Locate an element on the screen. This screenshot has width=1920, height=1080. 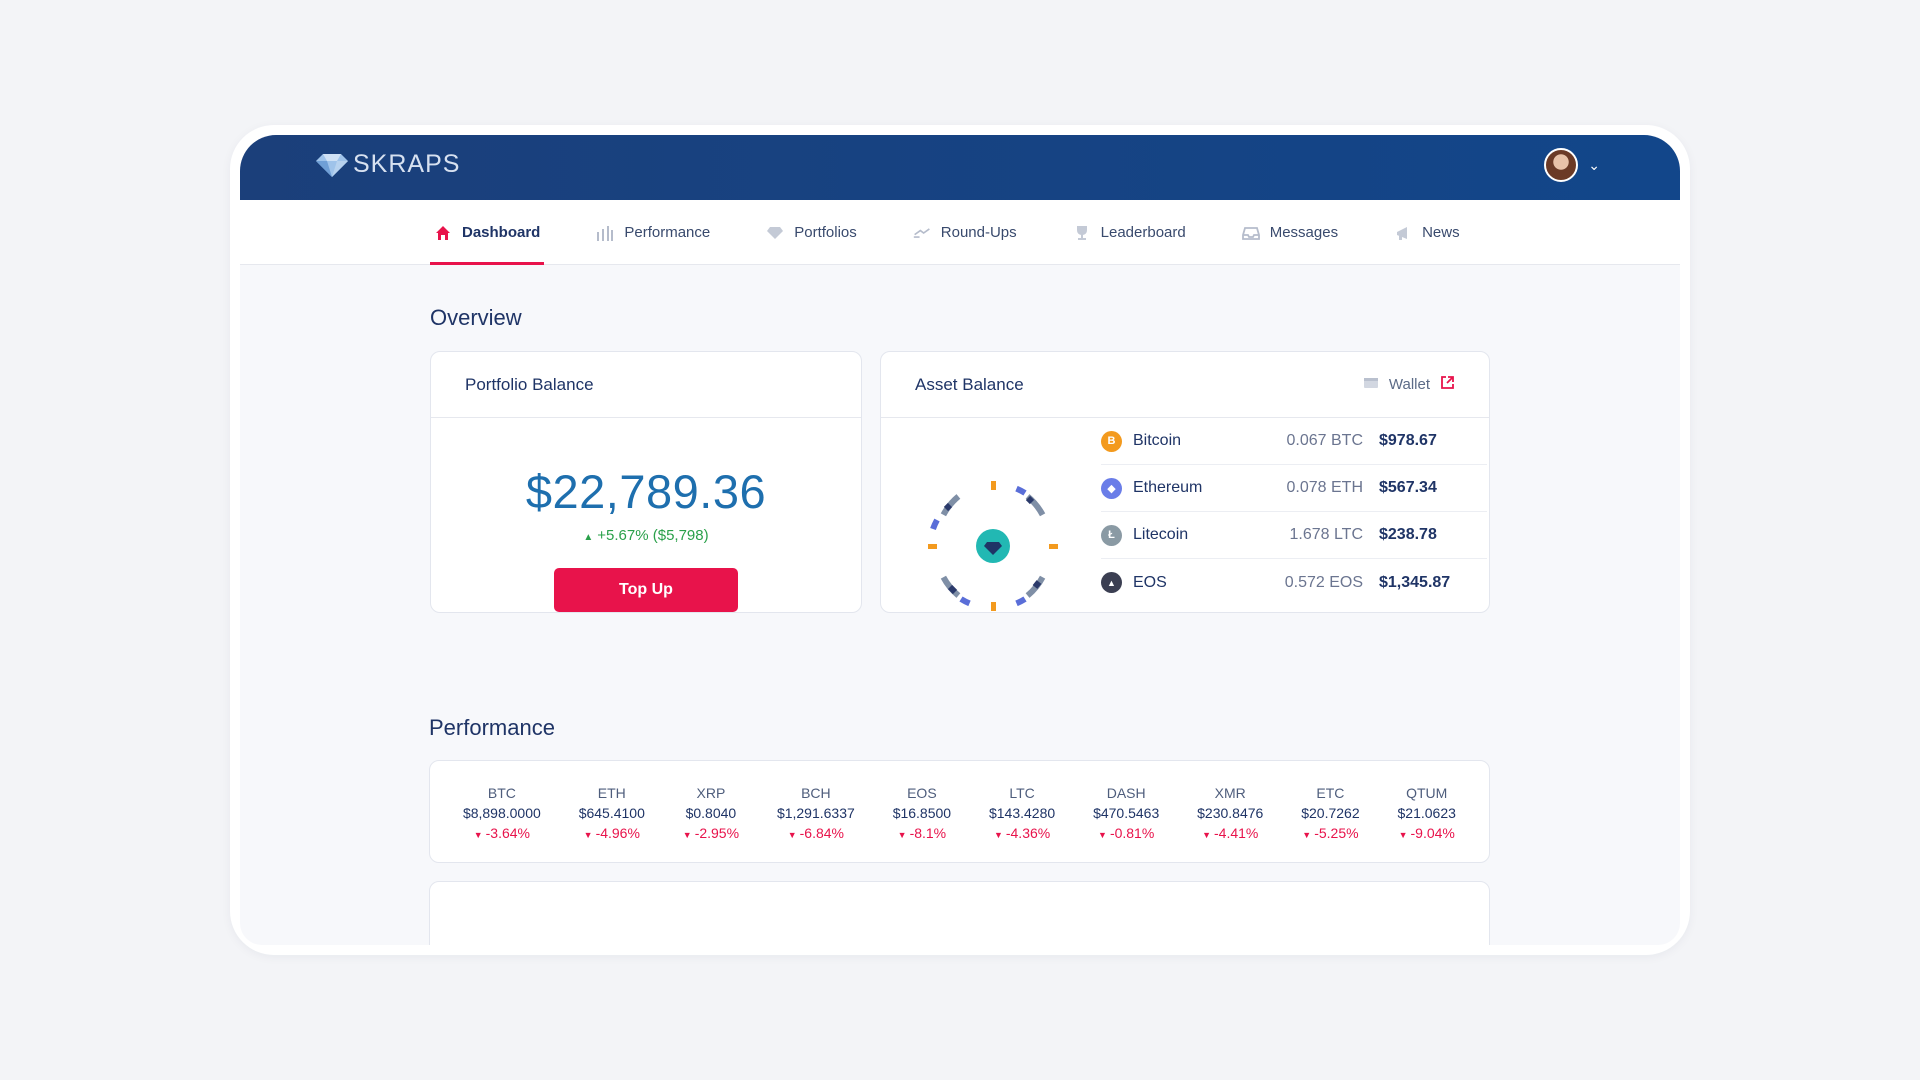
perf-item-xmr: XMR $230.8476 ▼ -4.41% is located at coordinates (1230, 814).